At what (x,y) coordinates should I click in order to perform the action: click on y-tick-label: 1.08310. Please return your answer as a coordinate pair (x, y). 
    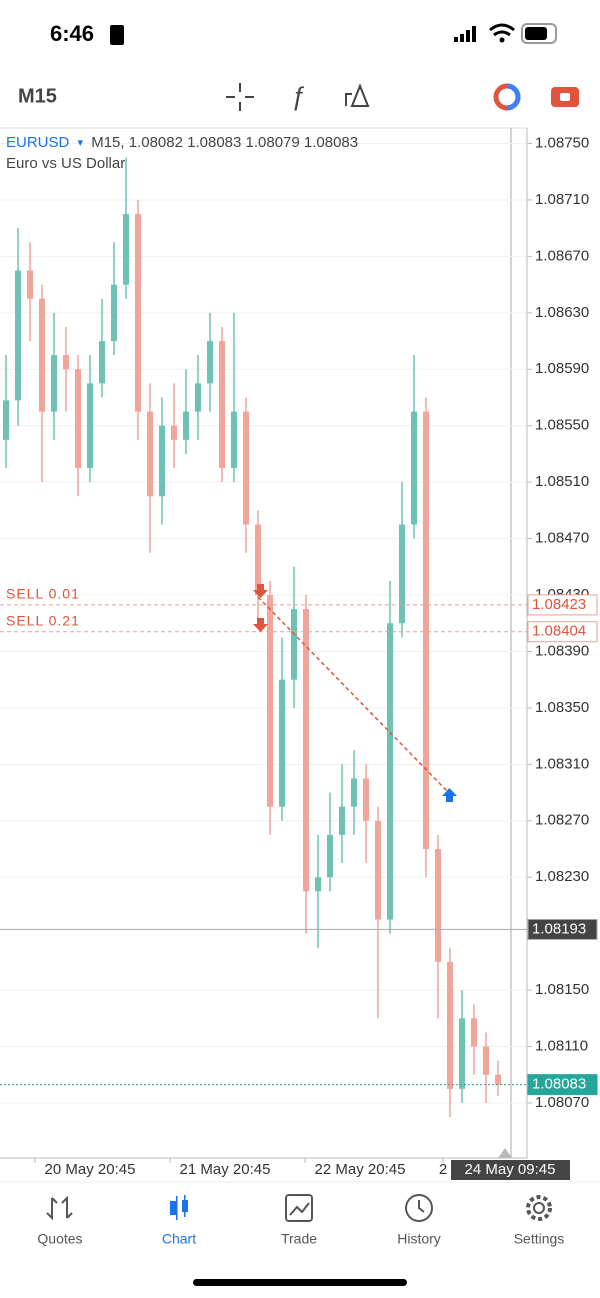
    Looking at the image, I should click on (562, 763).